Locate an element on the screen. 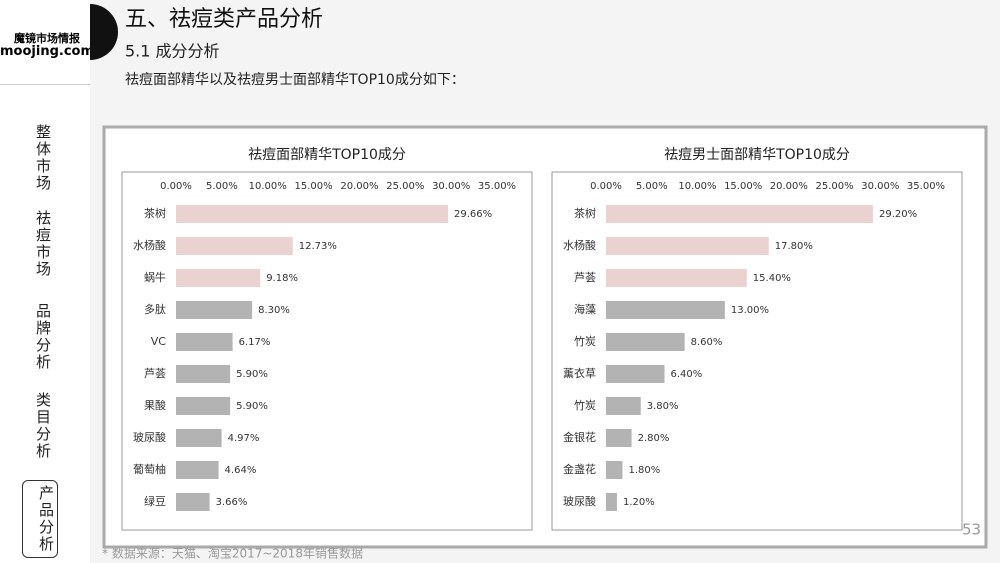  nav-item-active: 产品分析 is located at coordinates (40, 519).